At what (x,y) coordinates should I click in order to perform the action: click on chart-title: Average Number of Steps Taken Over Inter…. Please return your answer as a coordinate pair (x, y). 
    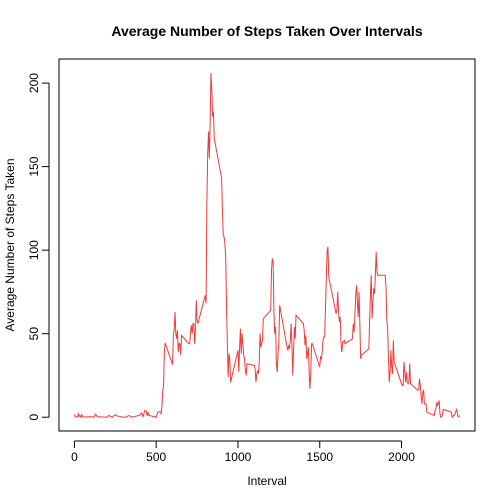
    Looking at the image, I should click on (266, 31).